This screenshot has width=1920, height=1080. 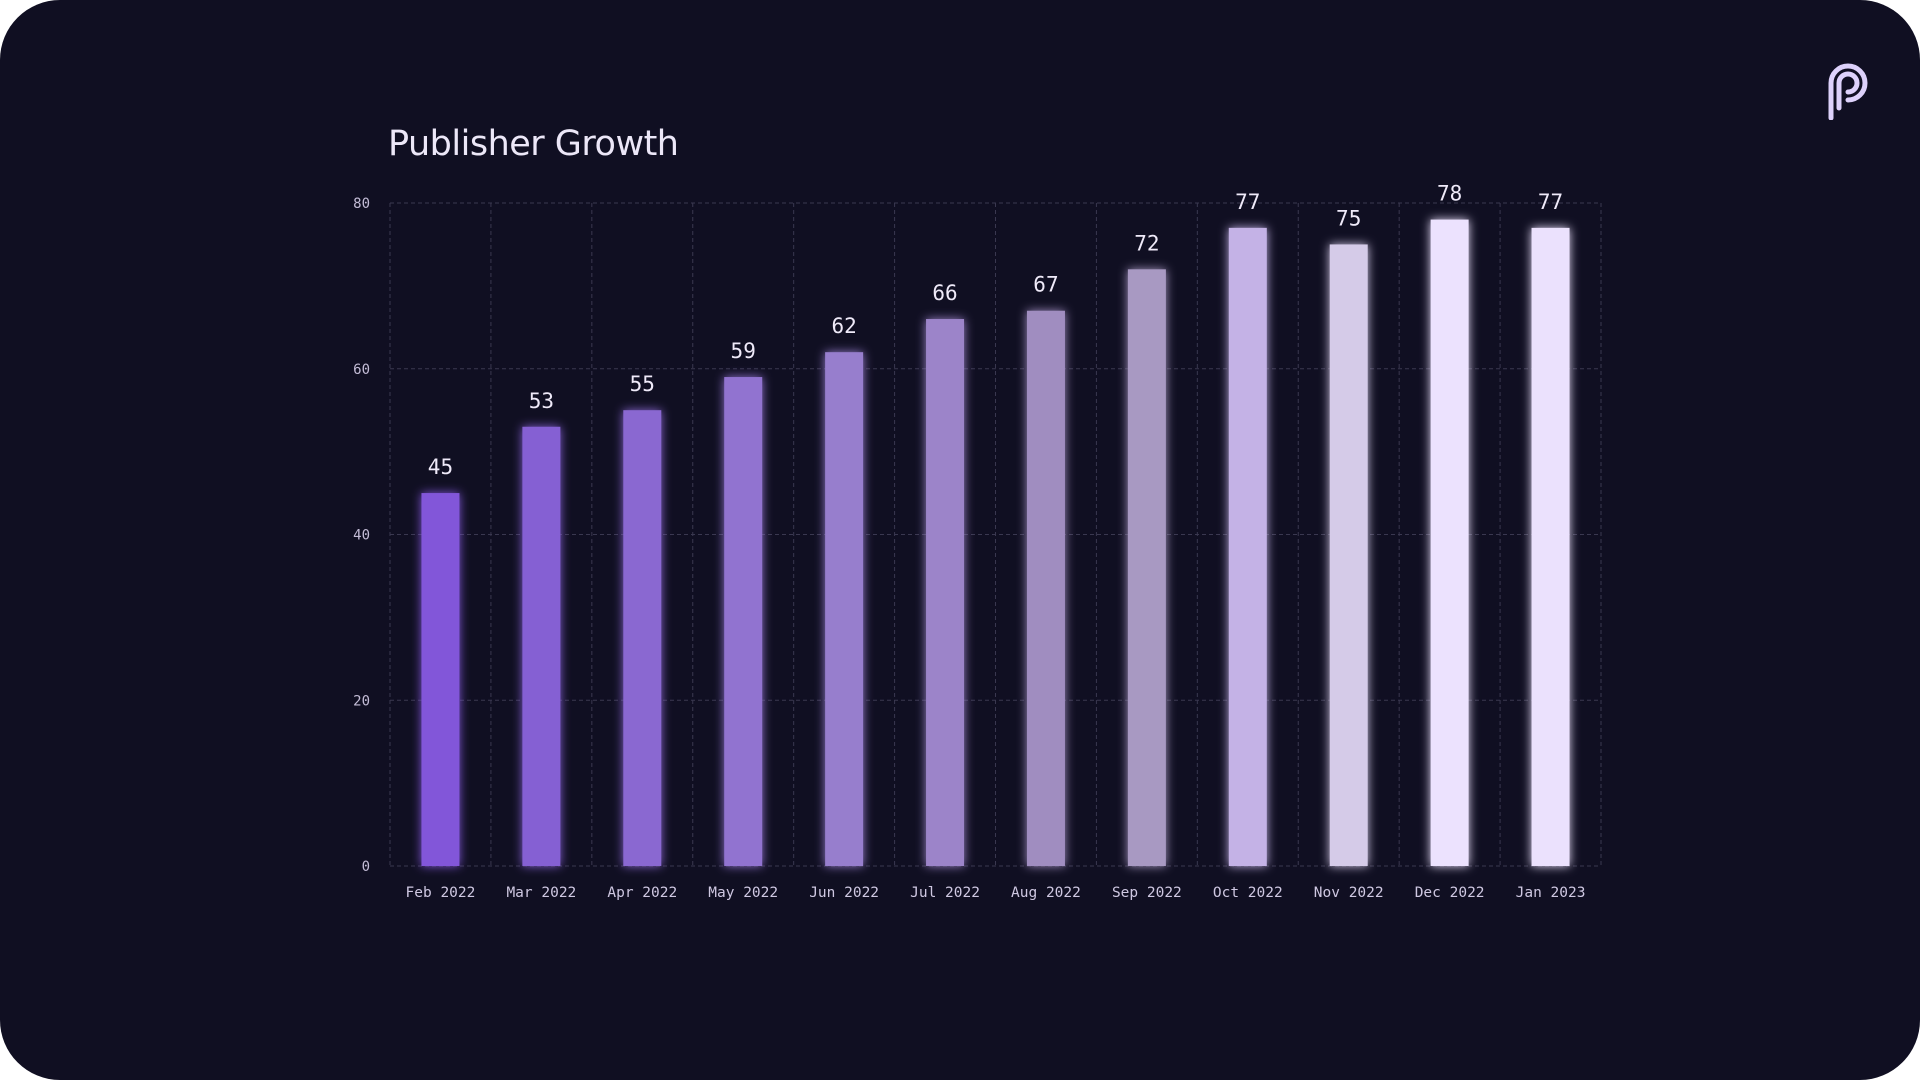 I want to click on x-tick-label: Oct 2022, so click(x=1248, y=893).